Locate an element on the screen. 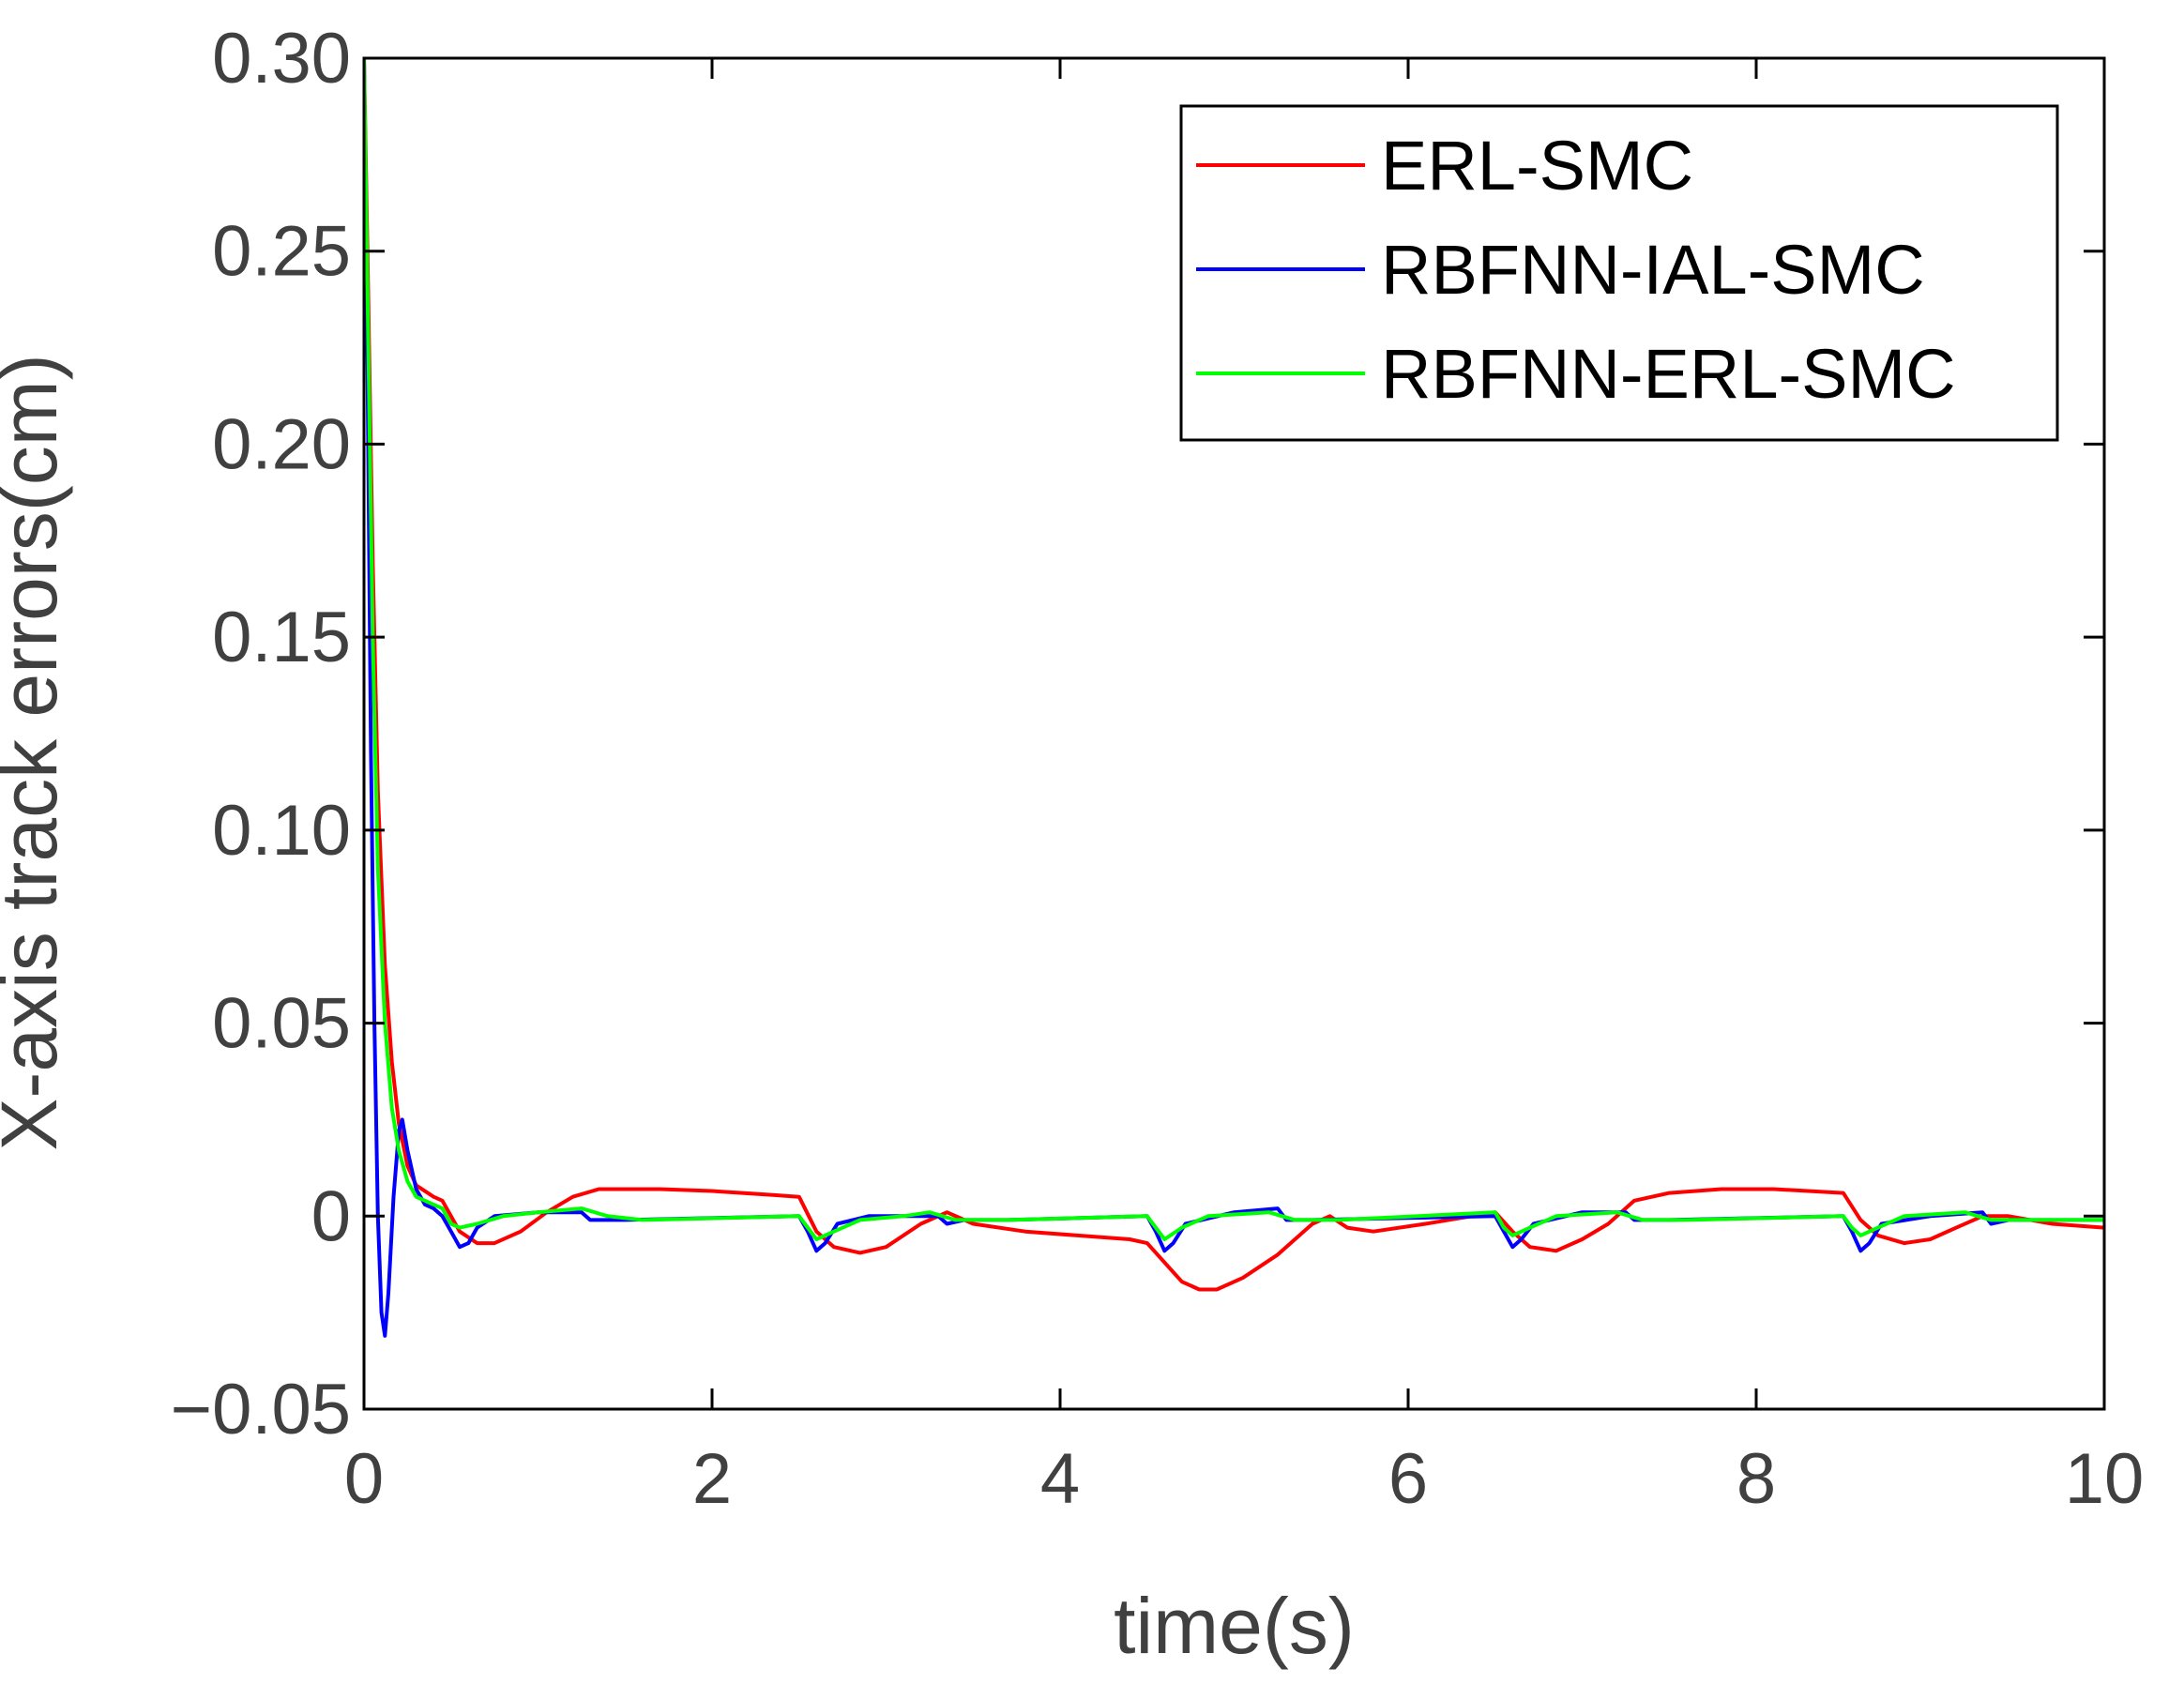 The image size is (2184, 1699). x-tick-label: 0 is located at coordinates (364, 1479).